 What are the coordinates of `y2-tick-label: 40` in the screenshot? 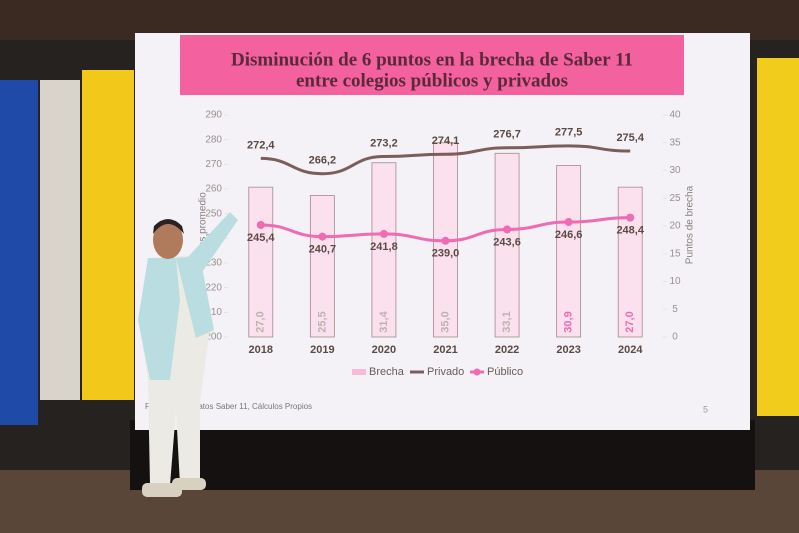 It's located at (675, 115).